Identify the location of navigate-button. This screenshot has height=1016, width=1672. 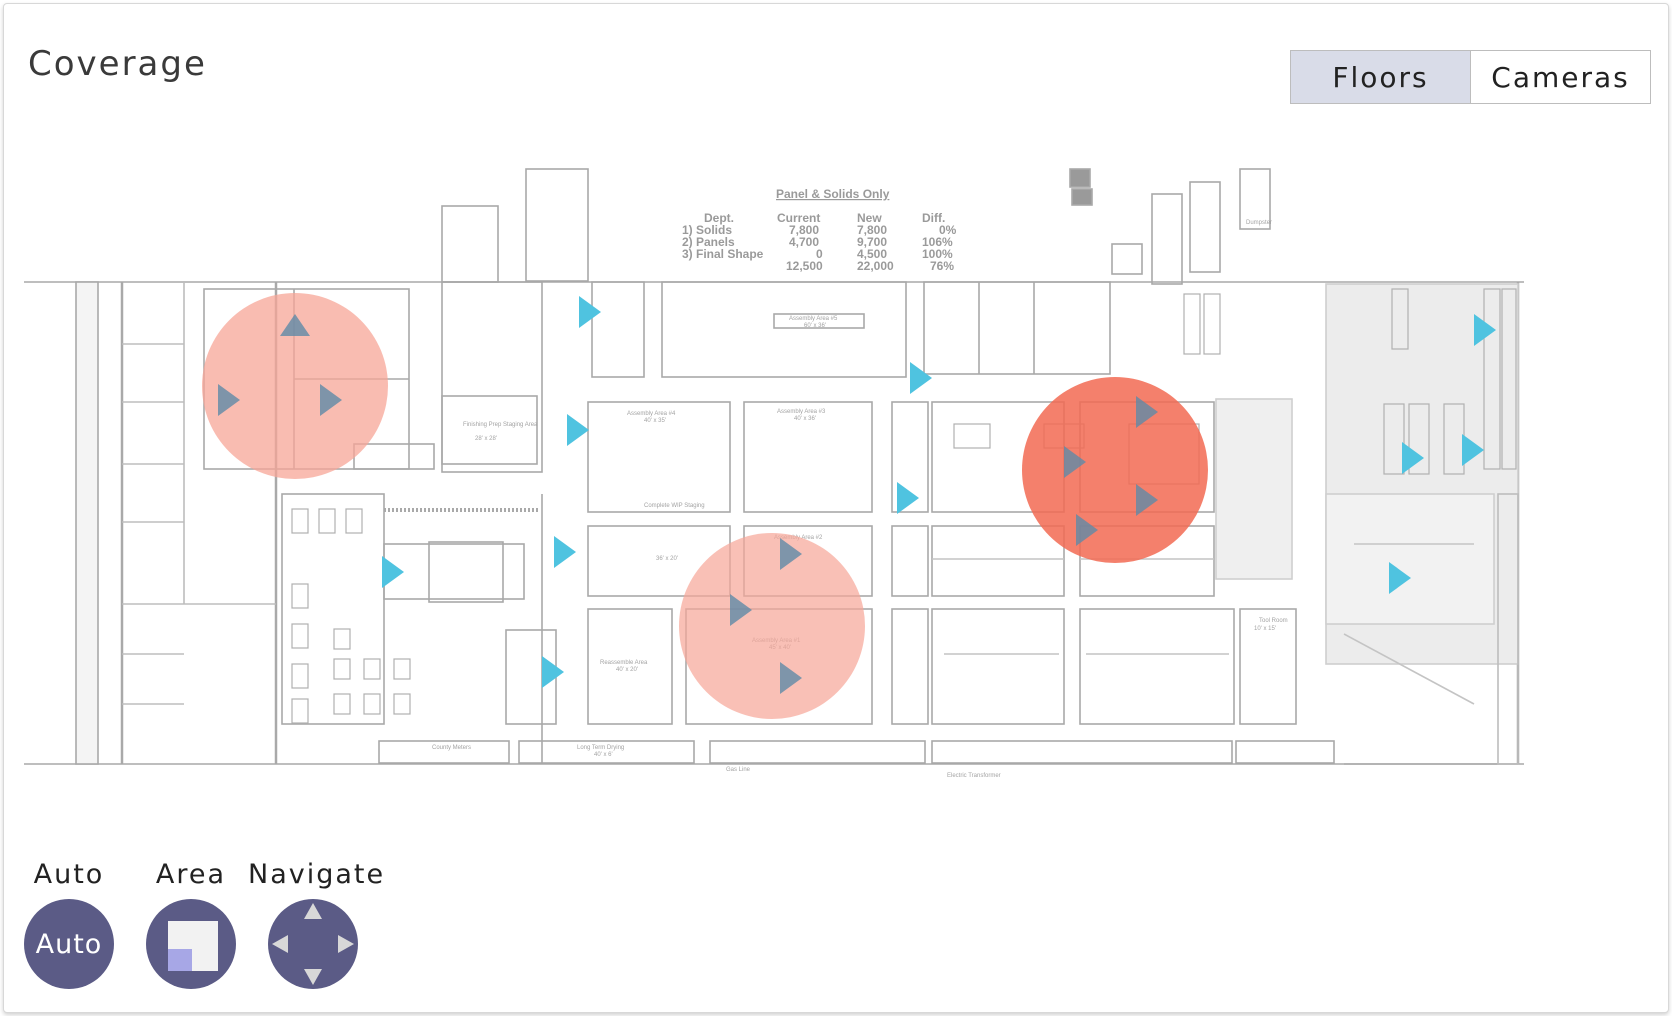
(313, 944).